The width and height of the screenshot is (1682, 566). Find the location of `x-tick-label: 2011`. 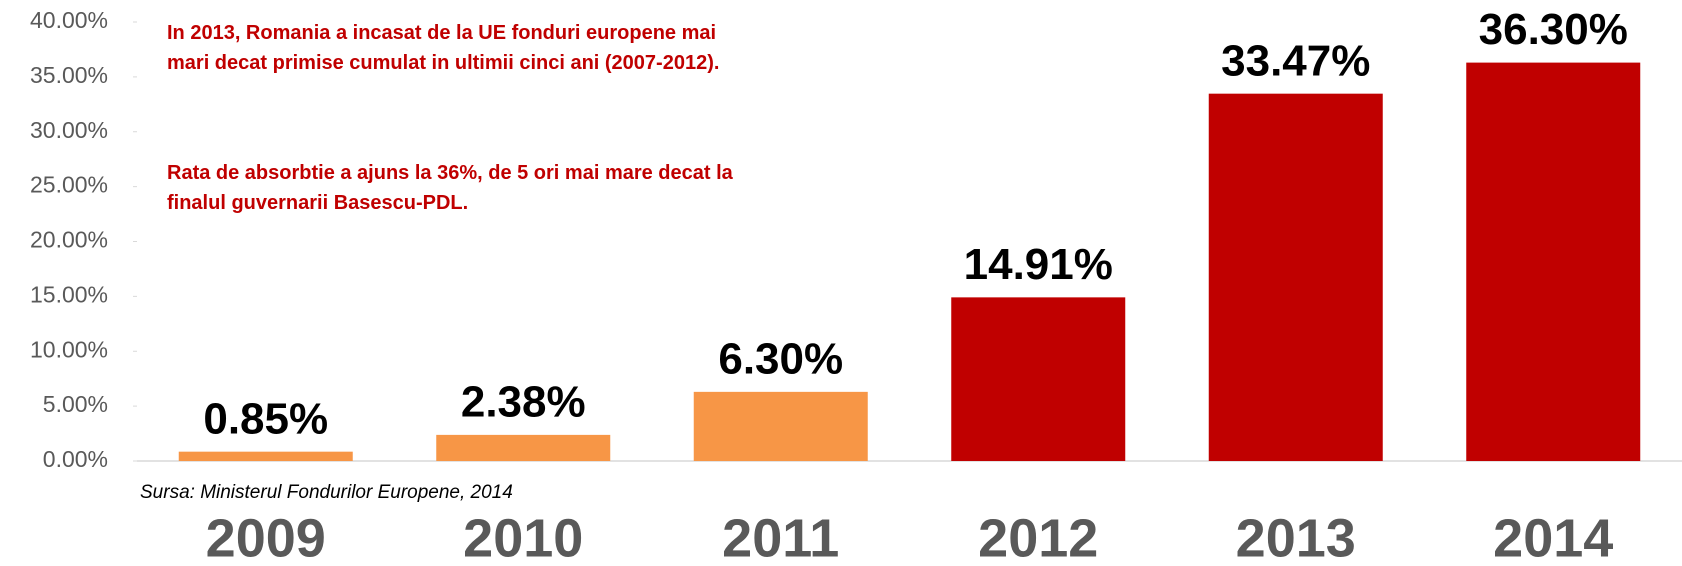

x-tick-label: 2011 is located at coordinates (780, 537).